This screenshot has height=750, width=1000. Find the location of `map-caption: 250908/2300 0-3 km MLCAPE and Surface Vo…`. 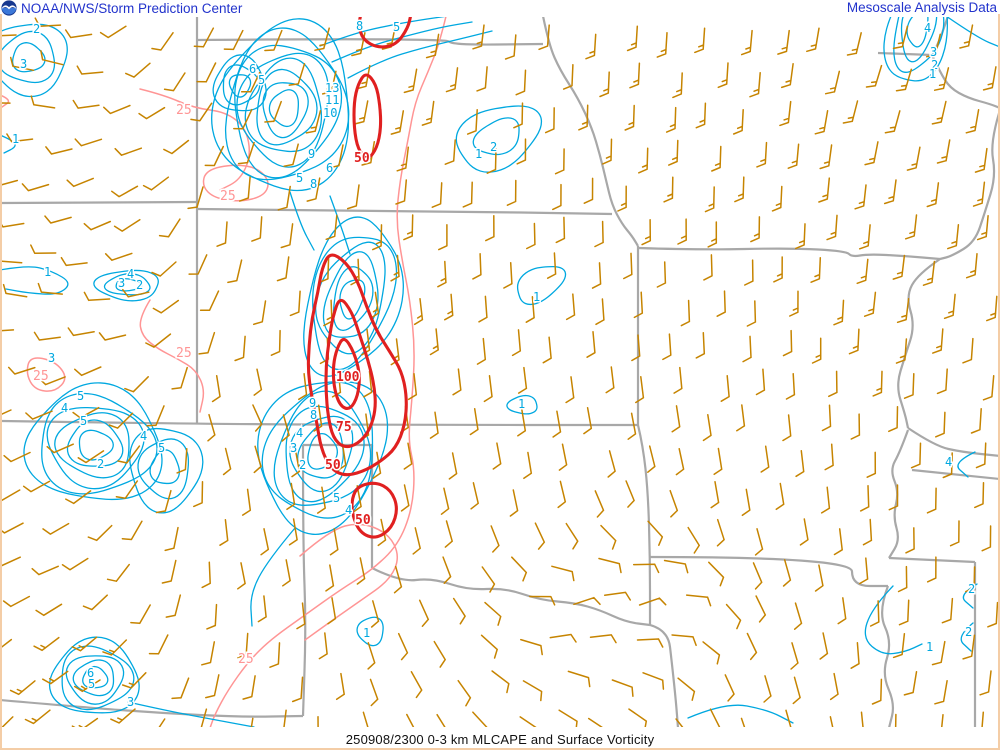

map-caption: 250908/2300 0-3 km MLCAPE and Surface Vo… is located at coordinates (500, 739).